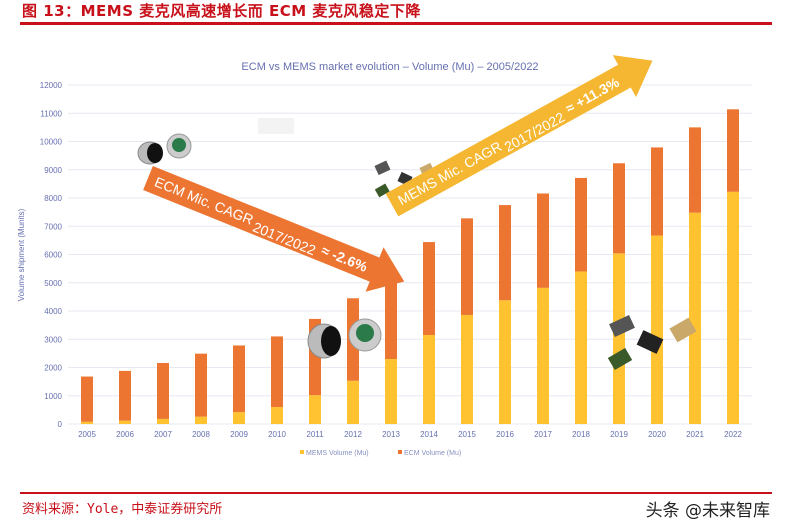  What do you see at coordinates (125, 422) in the screenshot?
I see `bar-mems-2006` at bounding box center [125, 422].